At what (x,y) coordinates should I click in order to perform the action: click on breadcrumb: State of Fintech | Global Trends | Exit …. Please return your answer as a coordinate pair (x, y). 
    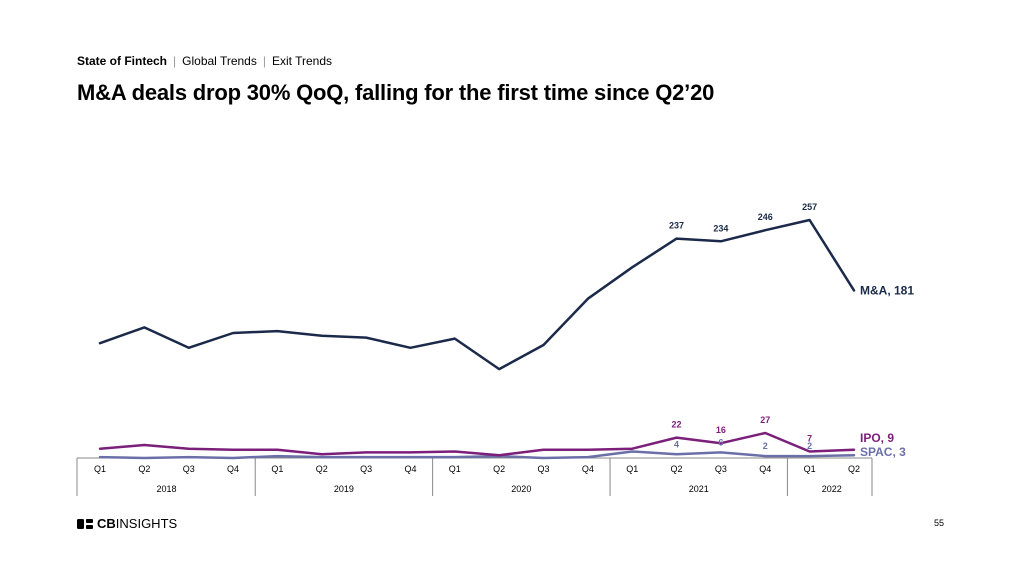
    Looking at the image, I should click on (204, 61).